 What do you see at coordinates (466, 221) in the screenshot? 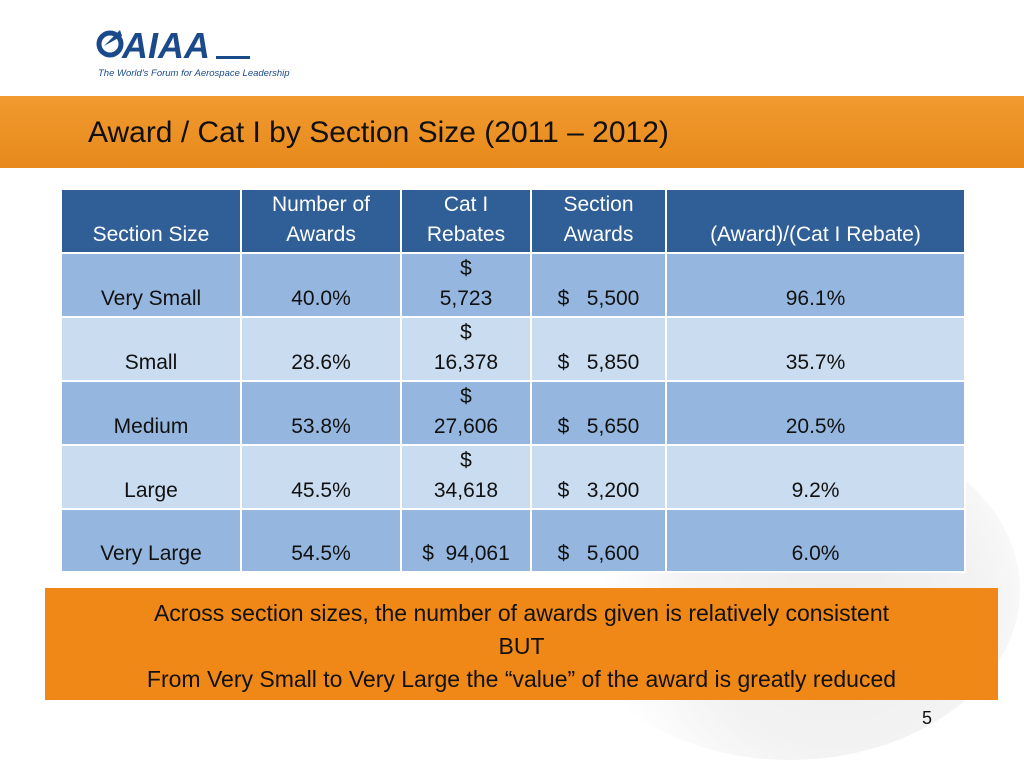
I see `column-header: Cat I Rebates` at bounding box center [466, 221].